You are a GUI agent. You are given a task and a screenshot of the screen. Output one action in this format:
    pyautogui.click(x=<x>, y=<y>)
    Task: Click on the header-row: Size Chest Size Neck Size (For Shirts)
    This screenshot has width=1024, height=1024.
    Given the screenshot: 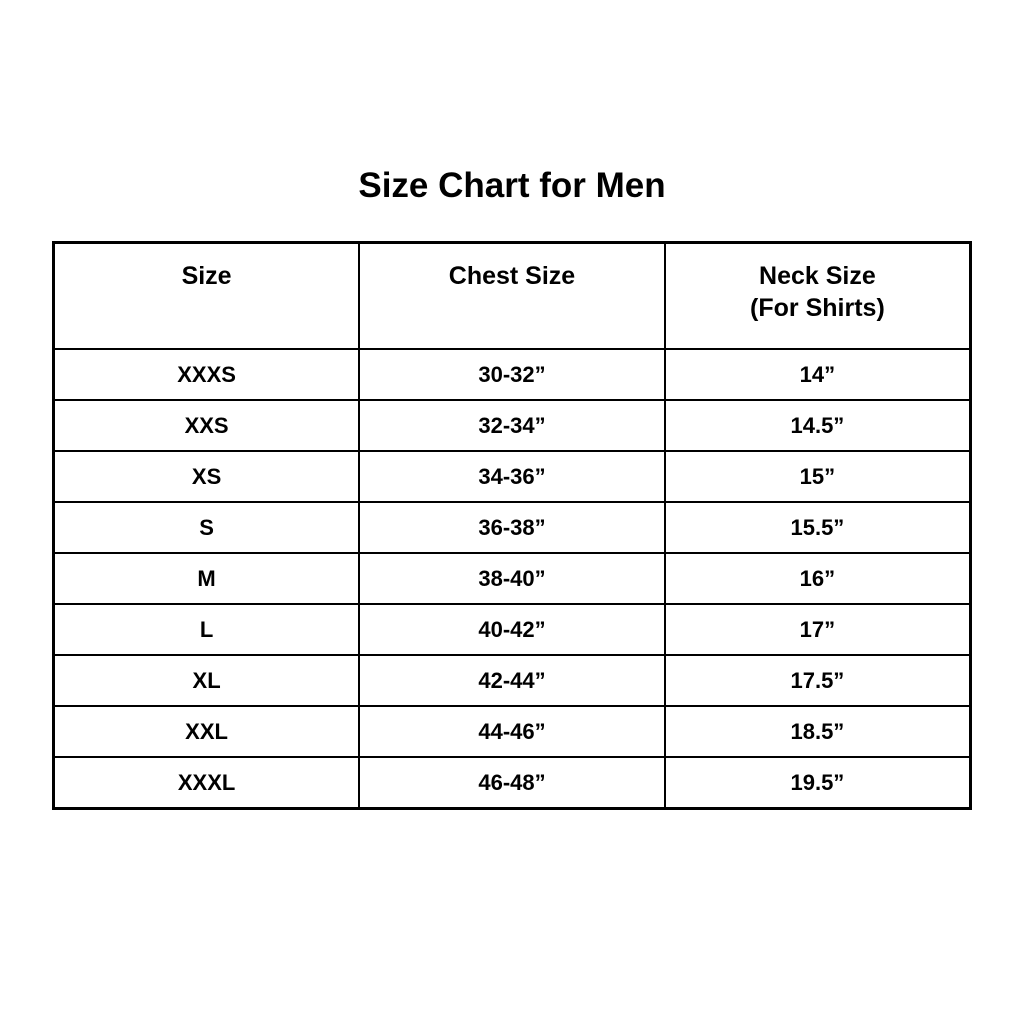 What is the action you would take?
    pyautogui.click(x=512, y=295)
    